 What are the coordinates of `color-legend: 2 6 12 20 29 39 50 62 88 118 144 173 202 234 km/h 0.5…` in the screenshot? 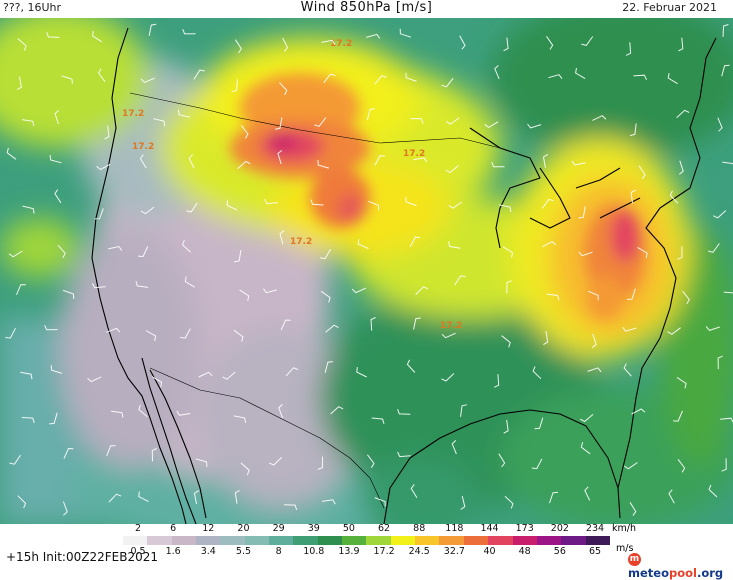 It's located at (366, 551).